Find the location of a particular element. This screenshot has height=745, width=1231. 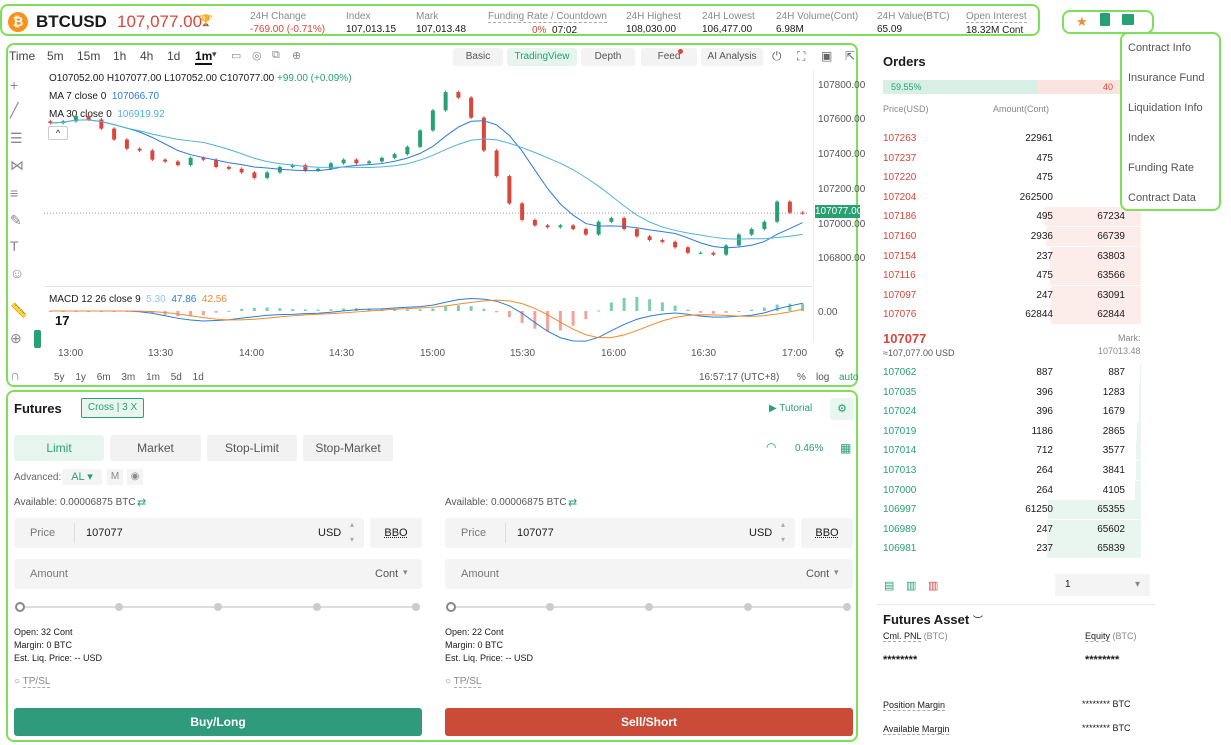

slider-handle-right is located at coordinates (451, 607).